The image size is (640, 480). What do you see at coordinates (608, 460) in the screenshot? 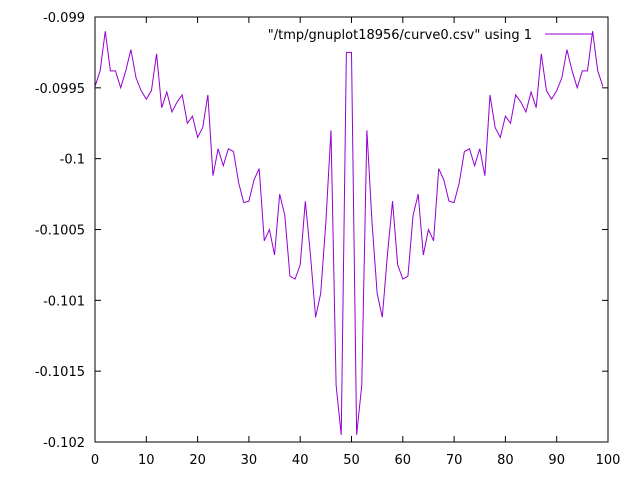
I see `x-tick-label: 100` at bounding box center [608, 460].